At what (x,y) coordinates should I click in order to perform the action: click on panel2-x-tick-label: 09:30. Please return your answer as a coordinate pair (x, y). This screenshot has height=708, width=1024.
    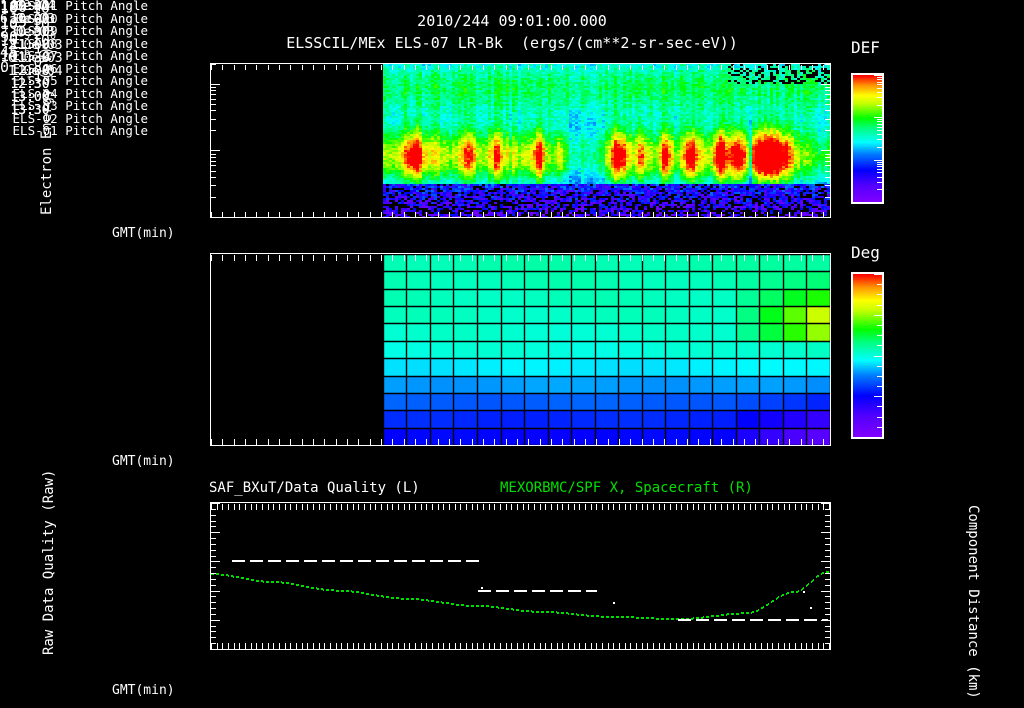
    Looking at the image, I should click on (30, 7).